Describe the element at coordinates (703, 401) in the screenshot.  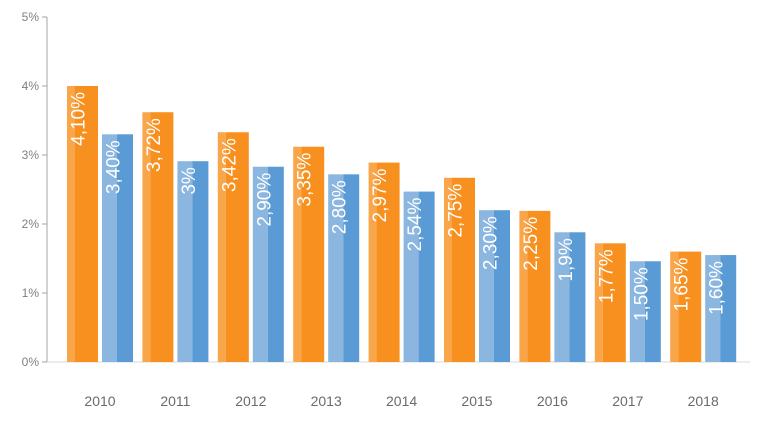
I see `x-tick-label: 2018` at that location.